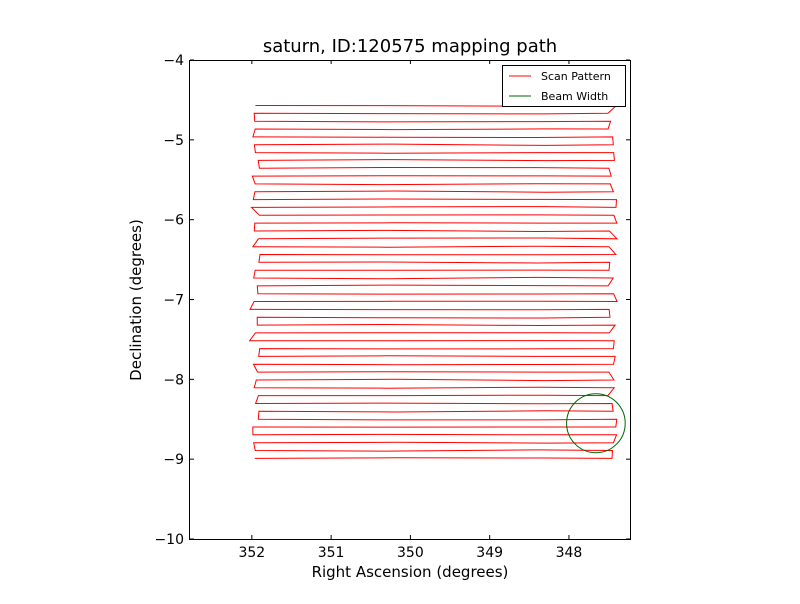  I want to click on y-tick-label: −8, so click(173, 380).